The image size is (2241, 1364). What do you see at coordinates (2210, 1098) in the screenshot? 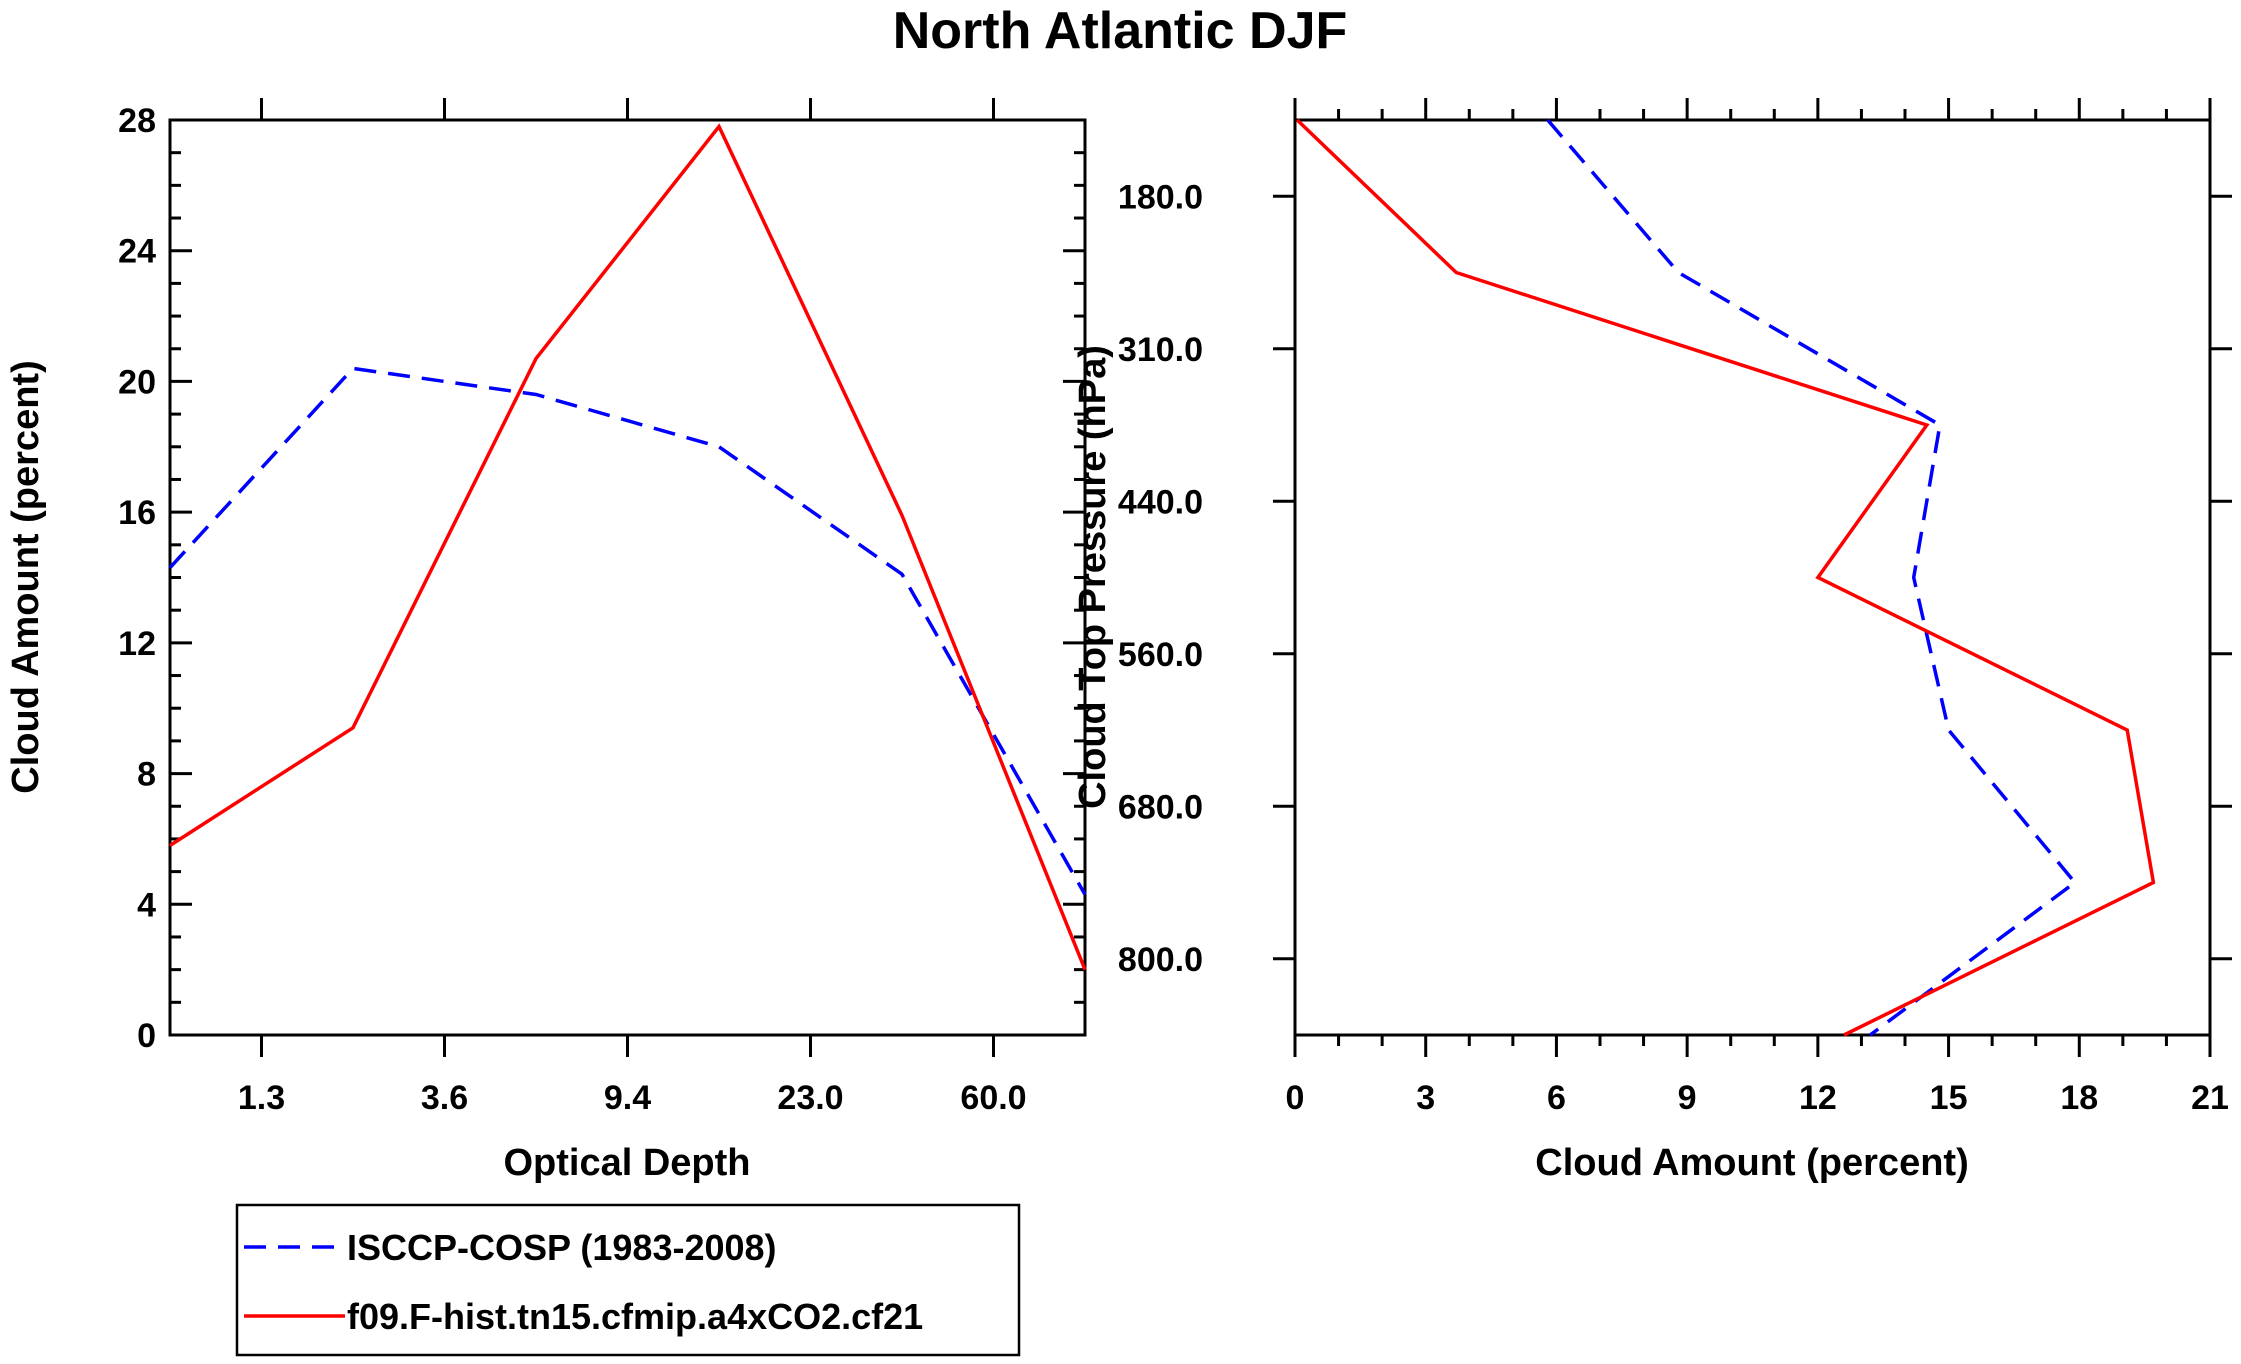
I see `right-x-tick-label: 21` at bounding box center [2210, 1098].